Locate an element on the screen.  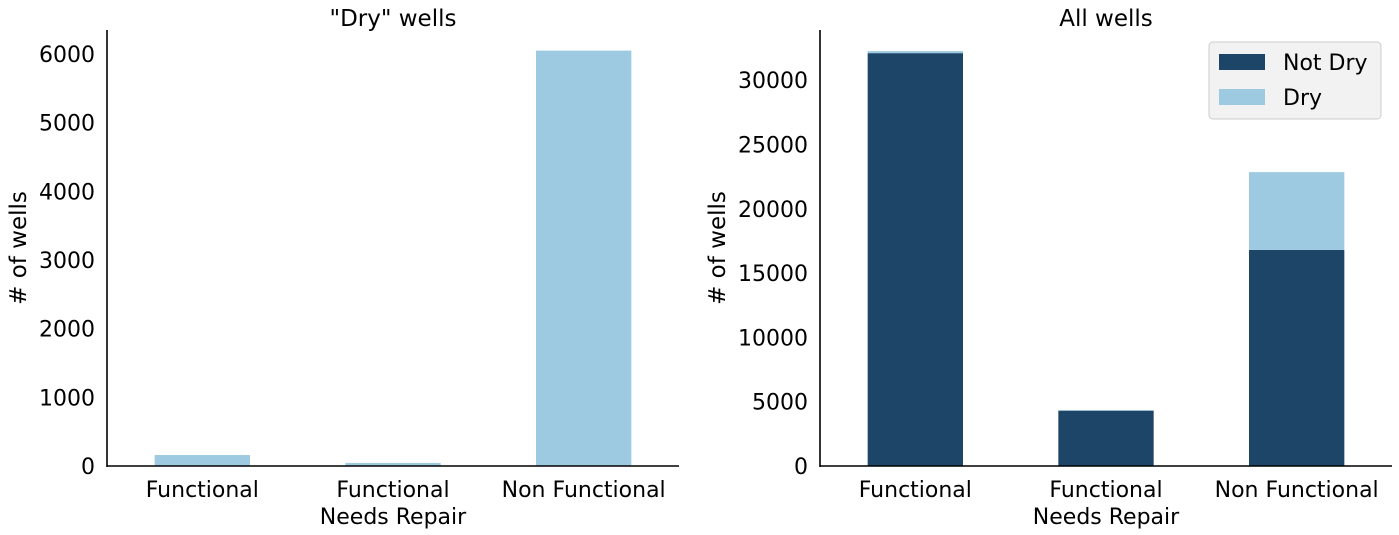
y-tick-label: 6000 is located at coordinates (67, 55).